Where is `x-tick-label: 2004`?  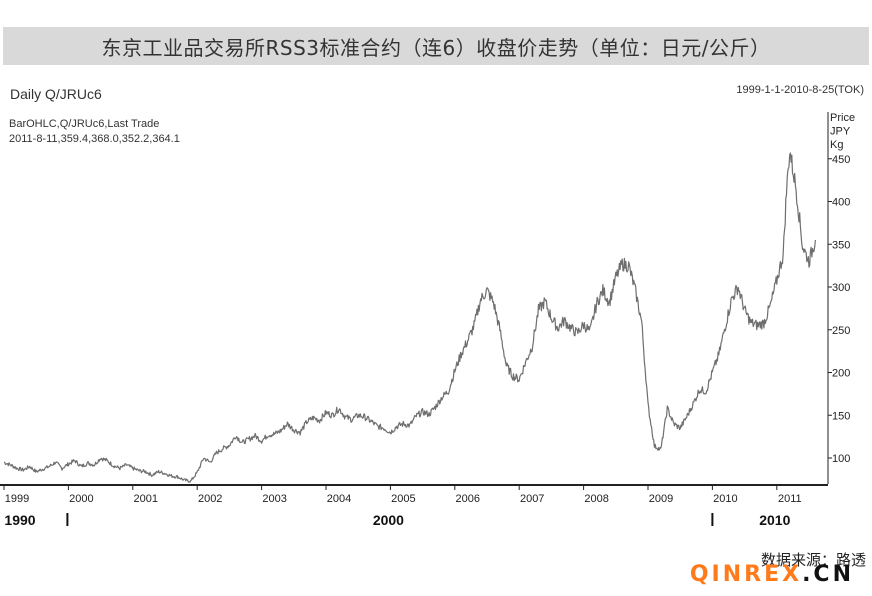
x-tick-label: 2004 is located at coordinates (339, 499).